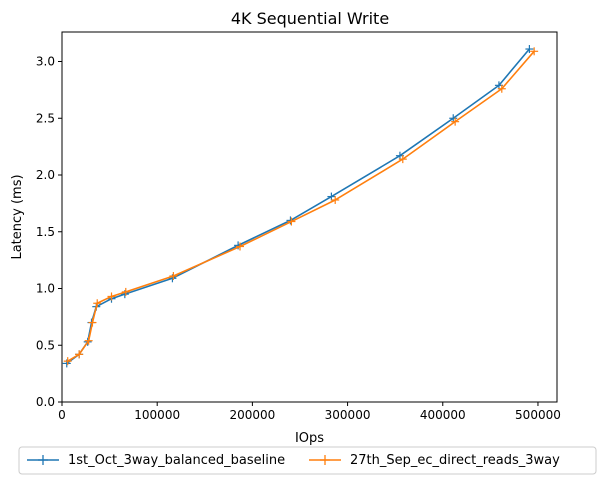 The width and height of the screenshot is (606, 485). Describe the element at coordinates (45, 402) in the screenshot. I see `y-tick-label: 0.0` at that location.